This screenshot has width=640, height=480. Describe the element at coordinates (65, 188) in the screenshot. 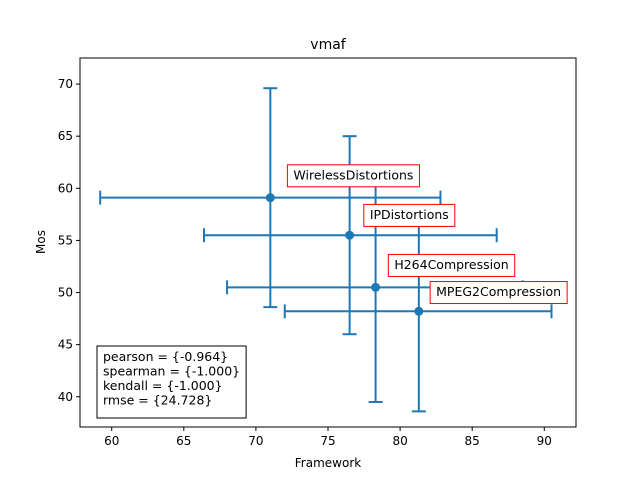

I see `y-tick-label: 60` at that location.